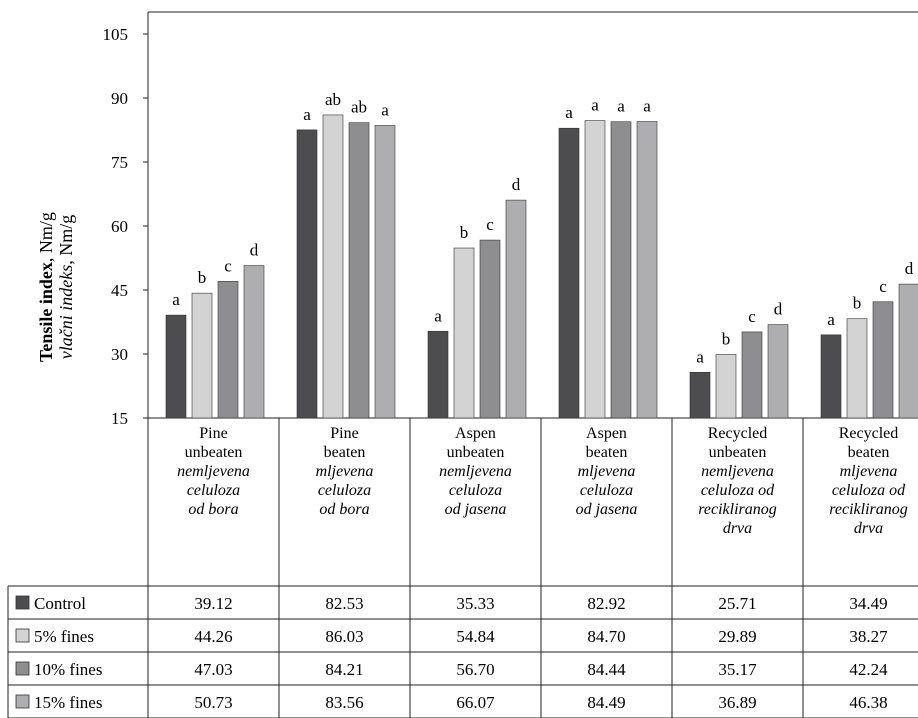 Image resolution: width=918 pixels, height=718 pixels. Describe the element at coordinates (46, 312) in the screenshot. I see `y-axis-label-bold: Tensile index` at that location.